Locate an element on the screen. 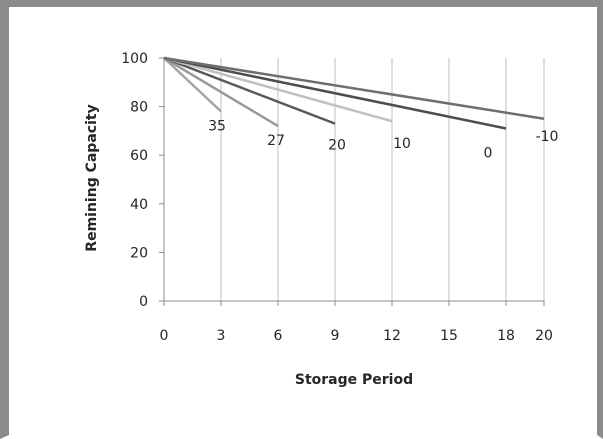  x-tick-label: 9 is located at coordinates (335, 336).